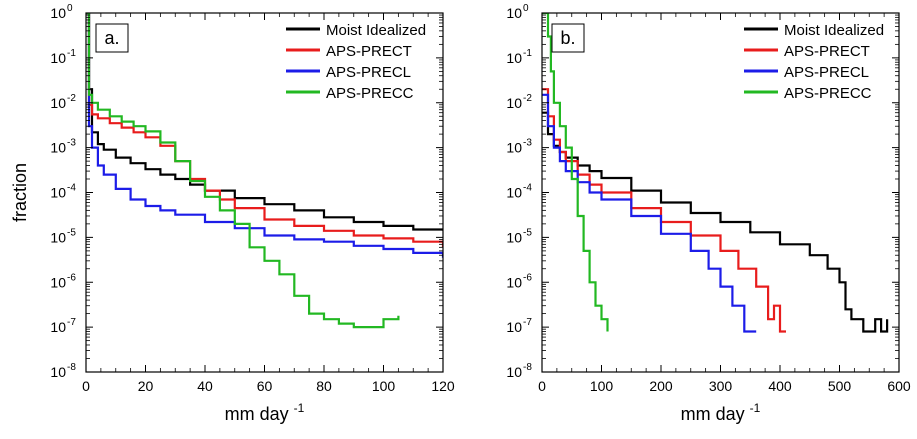  Describe the element at coordinates (721, 386) in the screenshot. I see `x-tick-label: 300` at that location.